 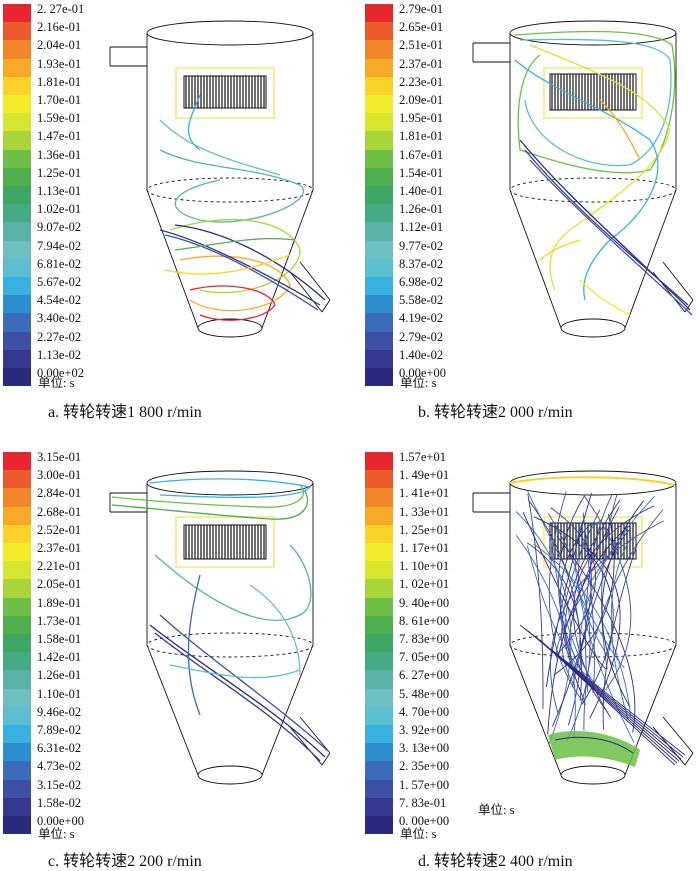 I want to click on colorbar-tick-label: 1. 17e+01, so click(x=424, y=548).